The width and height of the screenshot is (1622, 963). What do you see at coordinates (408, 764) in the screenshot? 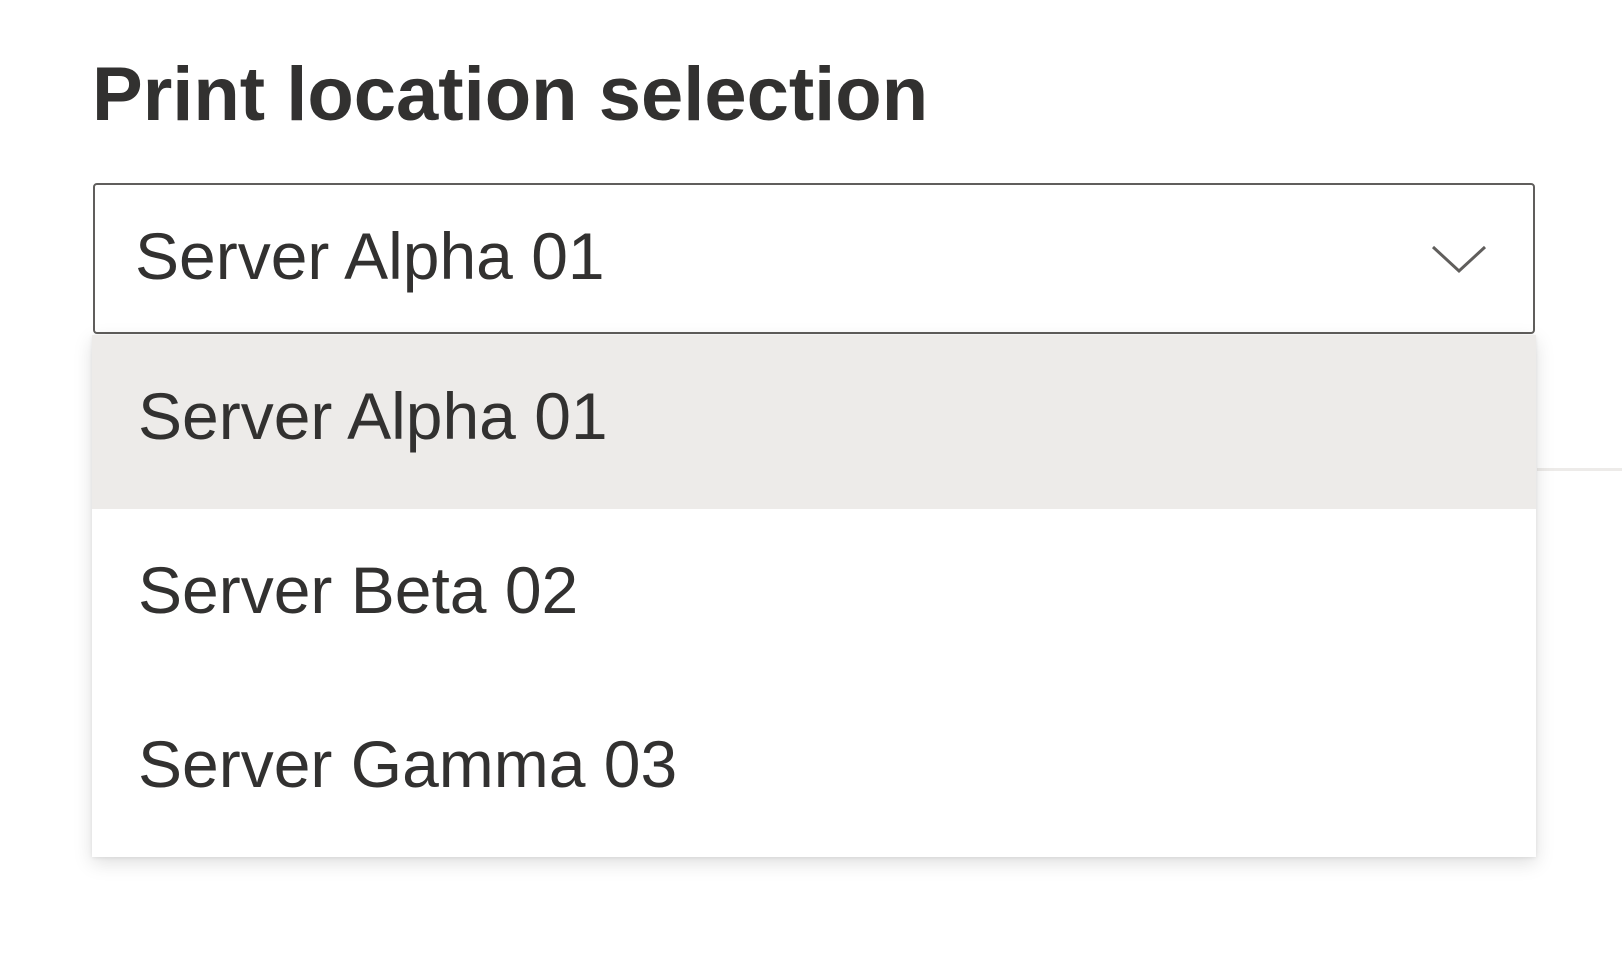
I see `dropdown-option-server-gamma-03: Server Gamma 03` at bounding box center [408, 764].